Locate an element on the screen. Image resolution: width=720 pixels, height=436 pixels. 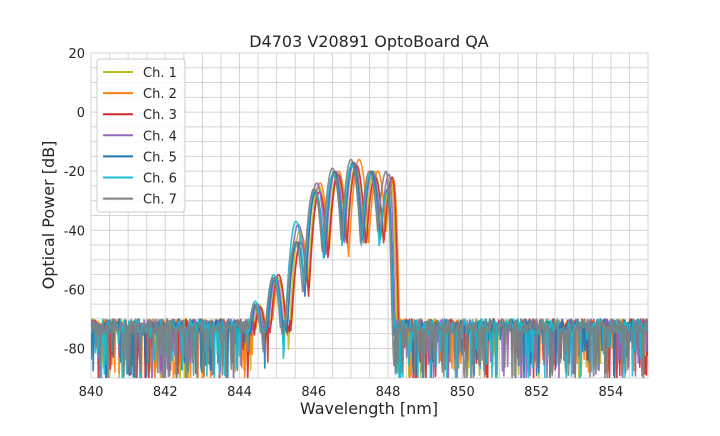
y-tick-label: -80 is located at coordinates (74, 349).